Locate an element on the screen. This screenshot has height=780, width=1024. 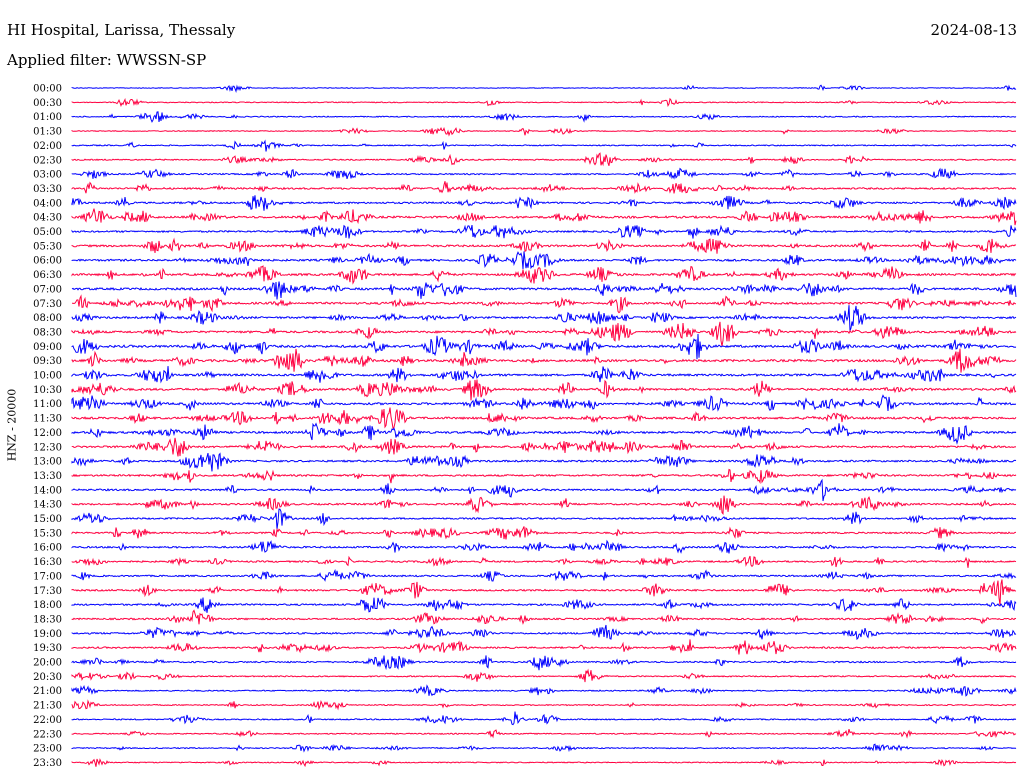
row-time-label: 15:00 is located at coordinates (47, 519).